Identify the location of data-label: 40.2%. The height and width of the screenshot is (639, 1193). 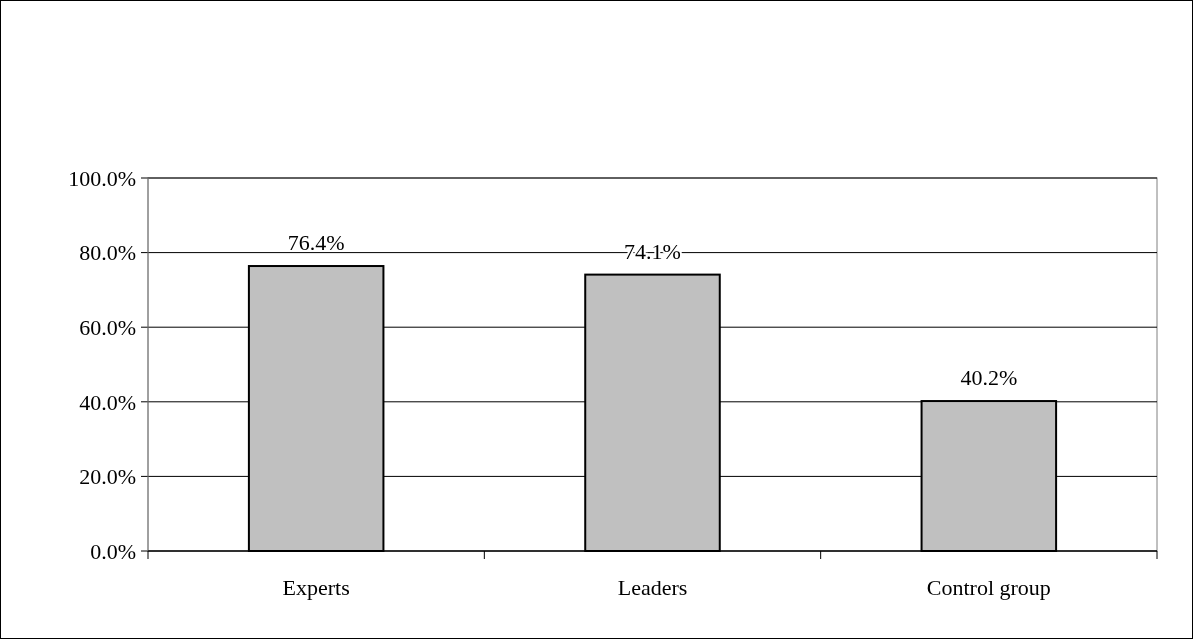
(989, 378).